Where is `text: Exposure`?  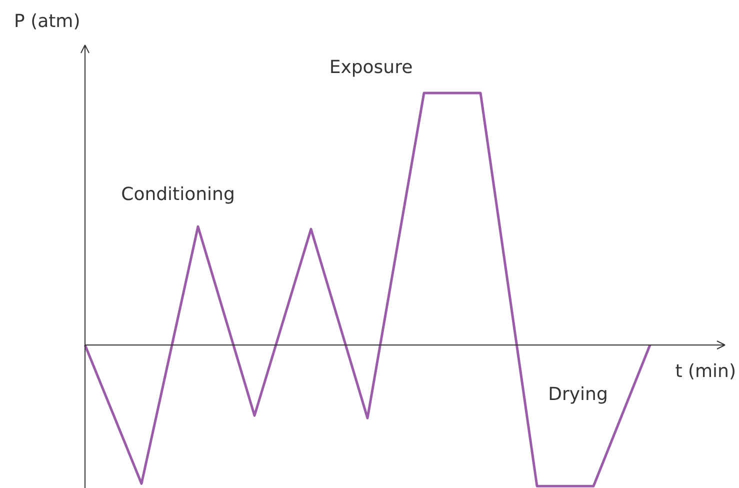 text: Exposure is located at coordinates (371, 67).